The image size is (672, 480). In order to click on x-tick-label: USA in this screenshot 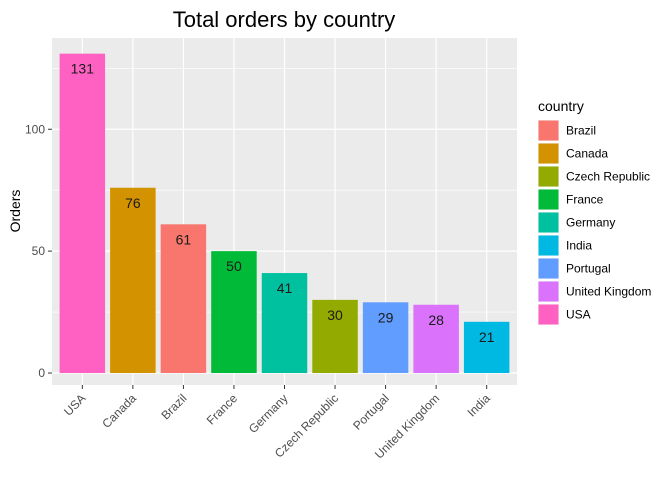, I will do `click(74, 404)`.